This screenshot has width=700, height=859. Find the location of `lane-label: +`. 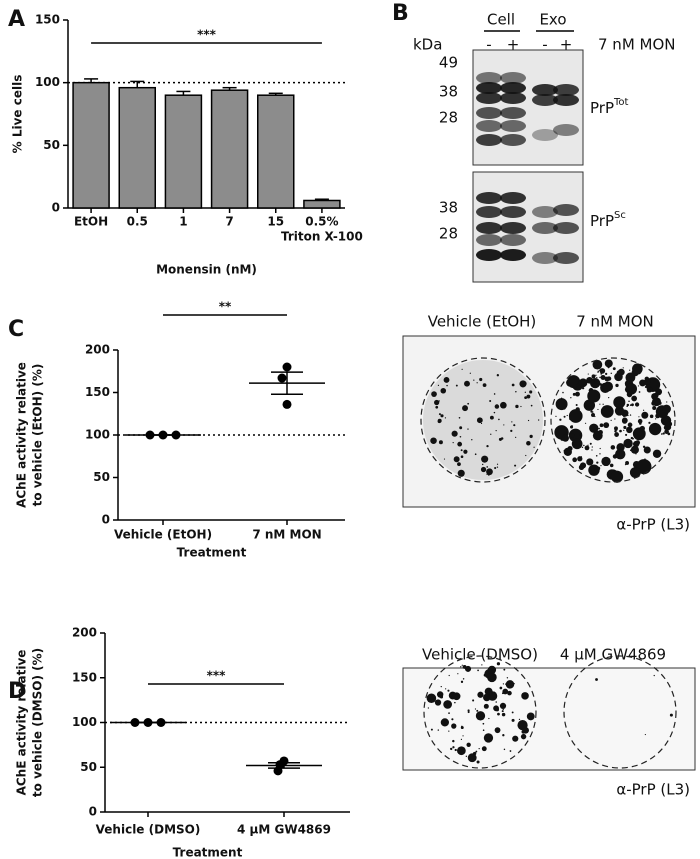

lane-label: + is located at coordinates (566, 45).